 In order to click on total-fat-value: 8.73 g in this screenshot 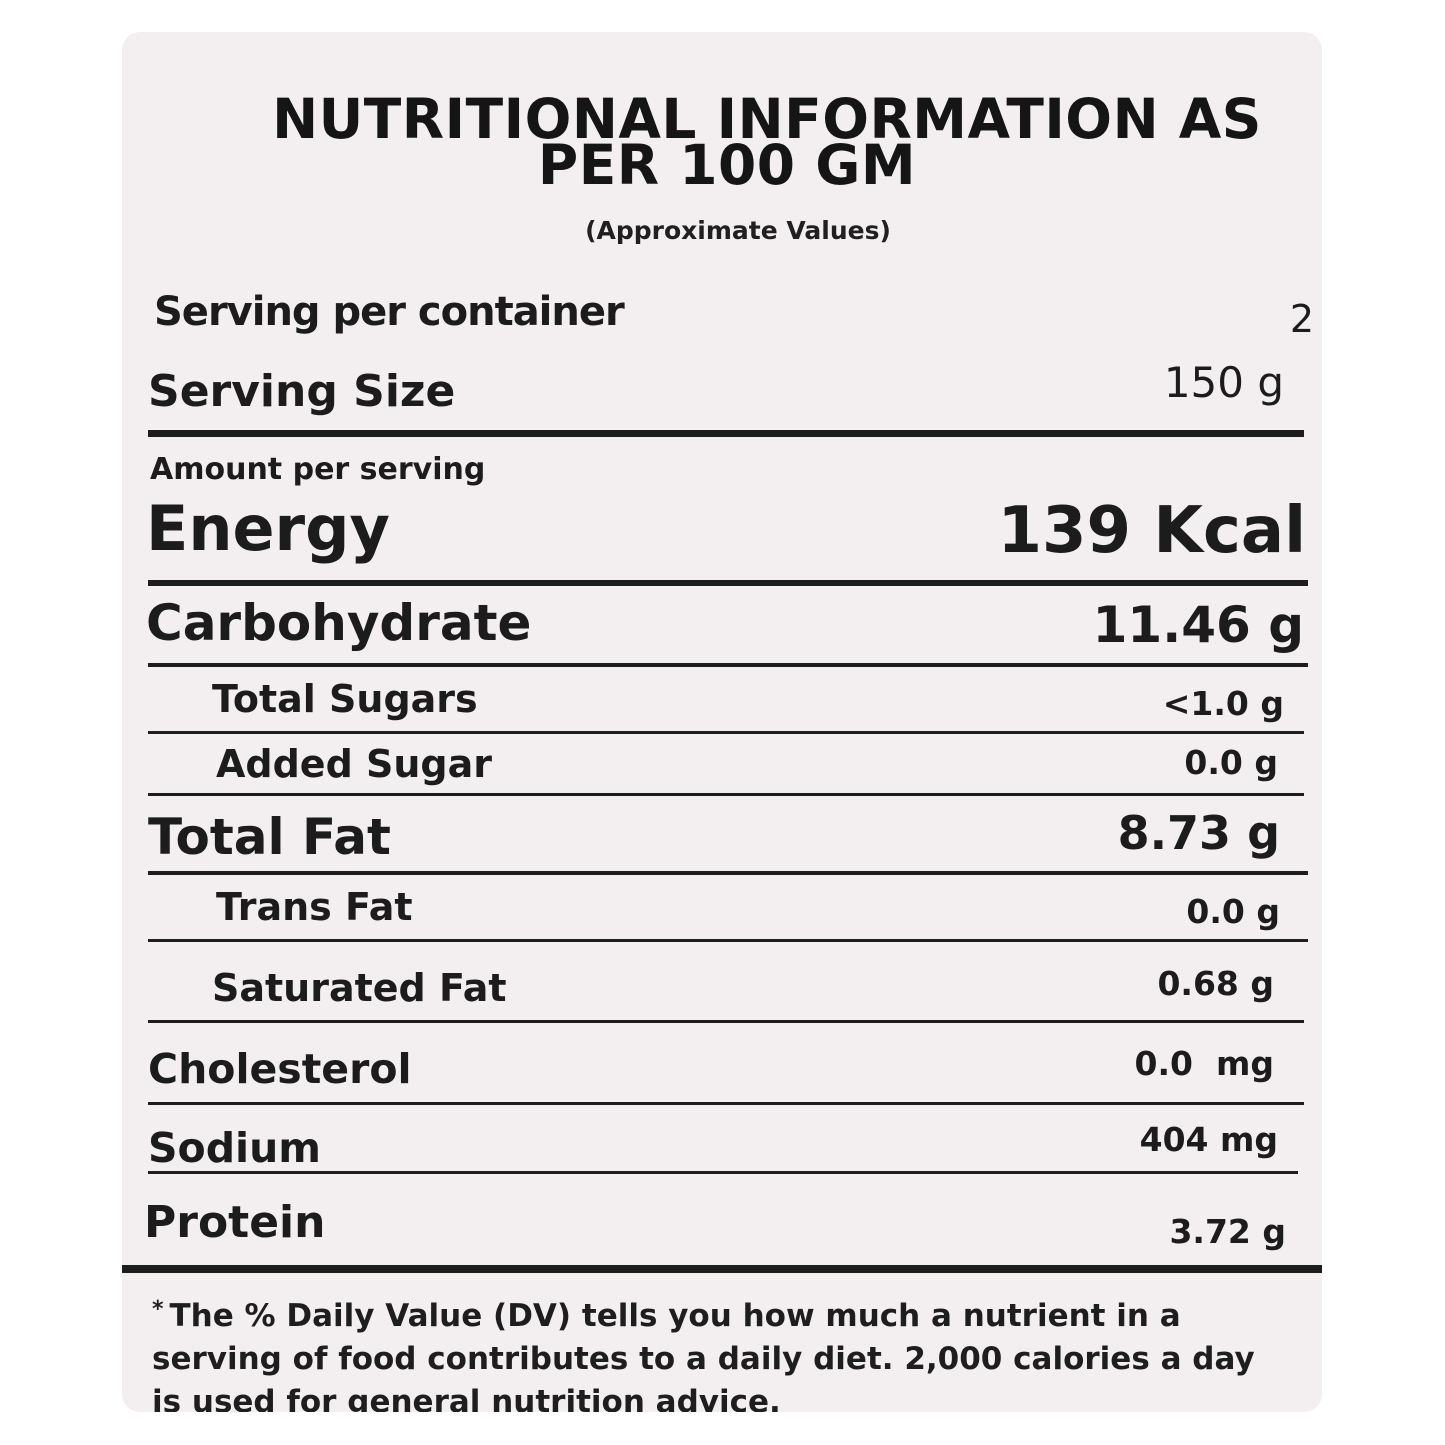, I will do `click(1198, 833)`.